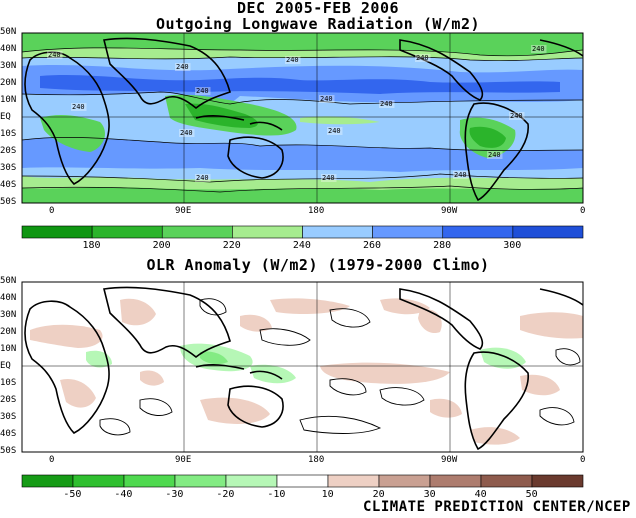  I want to click on olr-amazon-lower, so click(487, 137).